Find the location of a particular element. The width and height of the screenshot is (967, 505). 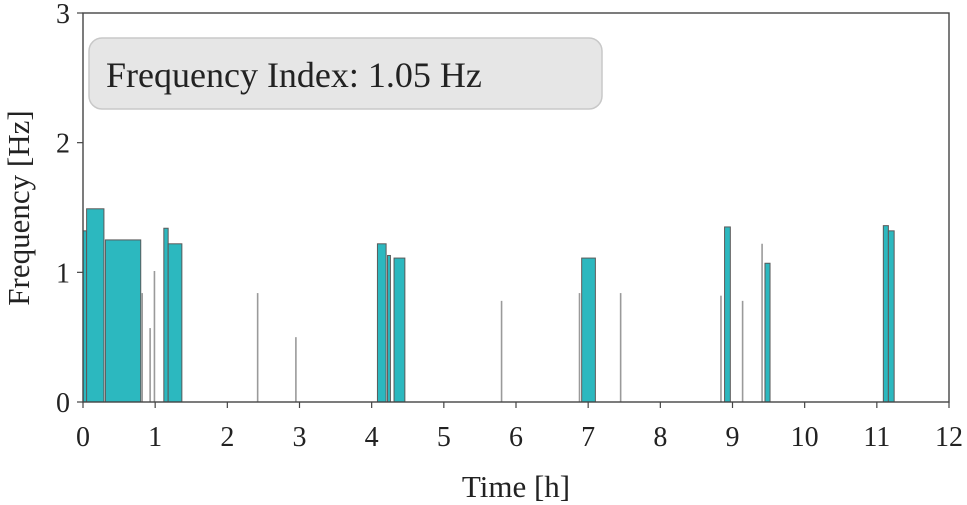

x-tick-label: 12 is located at coordinates (949, 437).